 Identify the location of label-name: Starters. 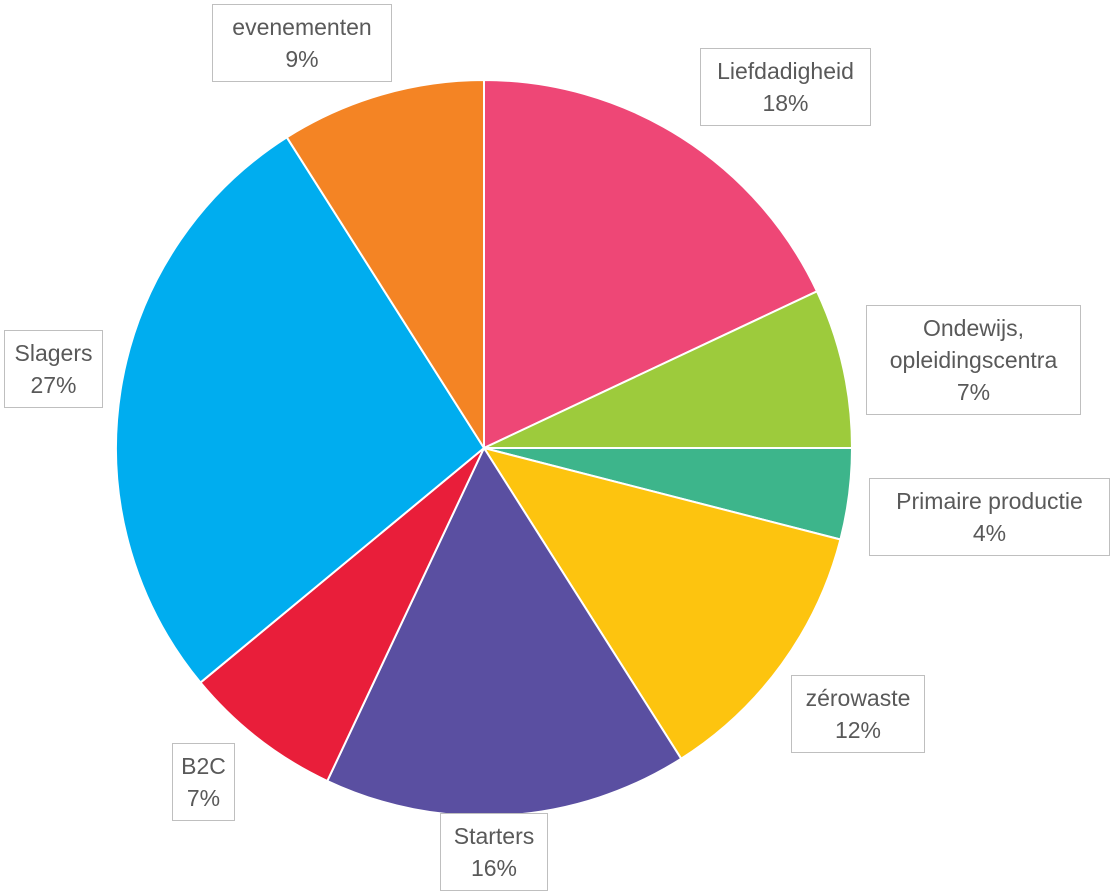
(494, 836).